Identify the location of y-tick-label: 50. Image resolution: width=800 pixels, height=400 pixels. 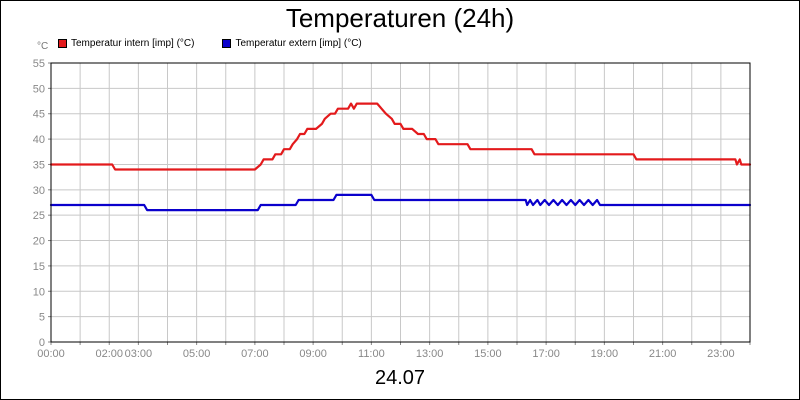
(39, 89).